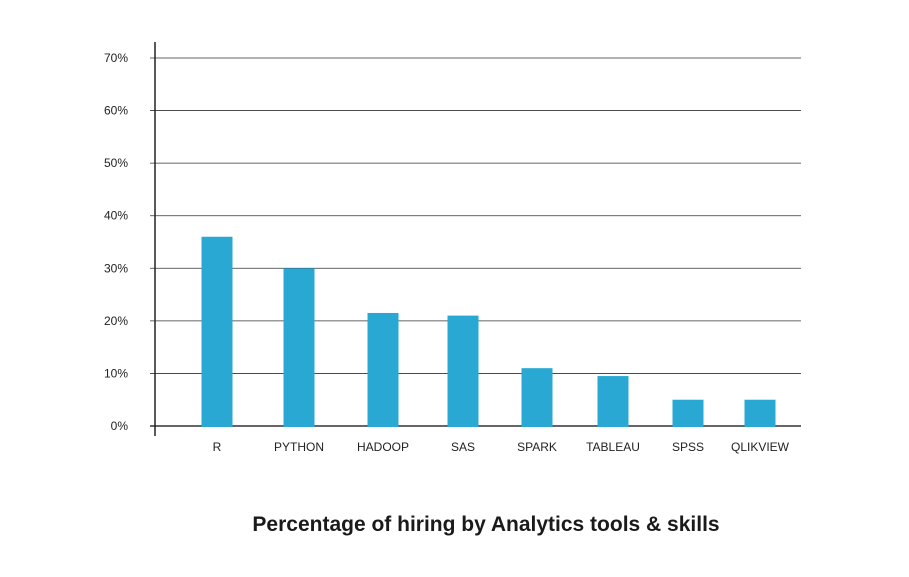  What do you see at coordinates (299, 447) in the screenshot?
I see `x-tick-label: PYTHON` at bounding box center [299, 447].